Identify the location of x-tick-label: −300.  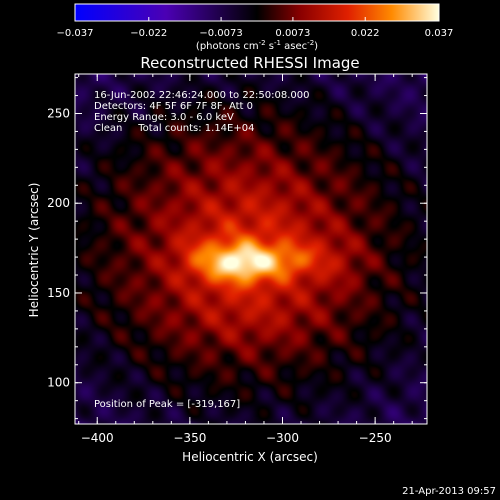
(282, 438).